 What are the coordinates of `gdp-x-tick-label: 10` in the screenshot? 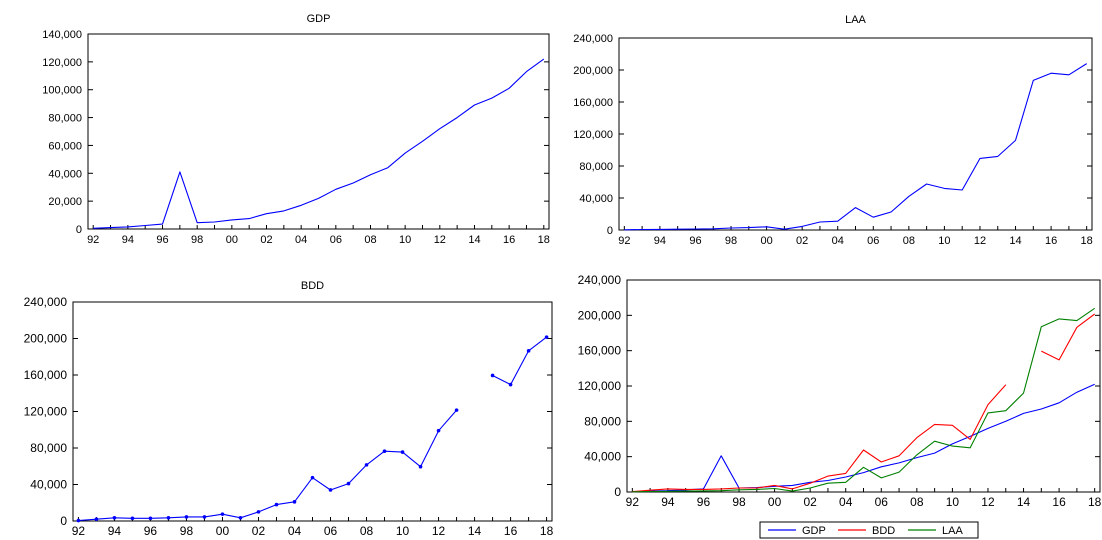 It's located at (405, 240).